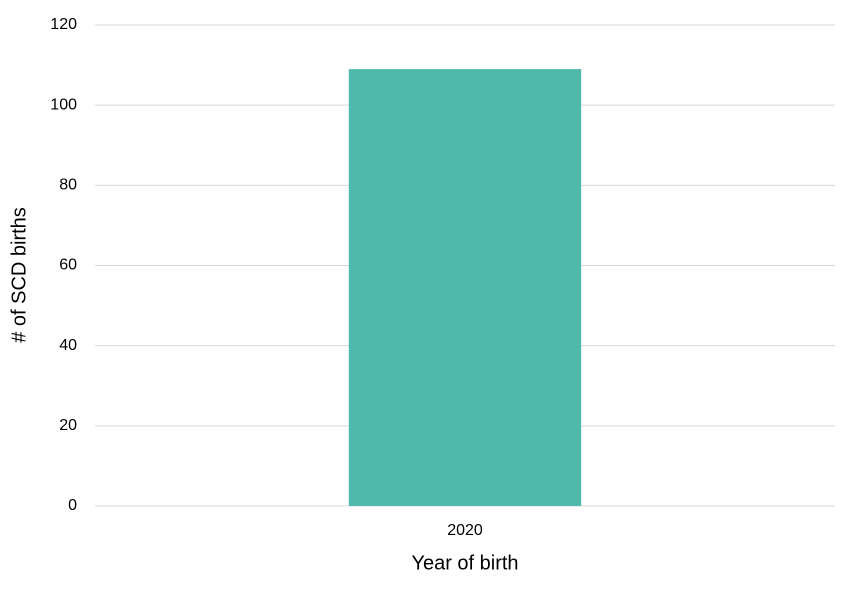 The image size is (850, 600). Describe the element at coordinates (464, 563) in the screenshot. I see `x-axis-title: Year of birth` at that location.